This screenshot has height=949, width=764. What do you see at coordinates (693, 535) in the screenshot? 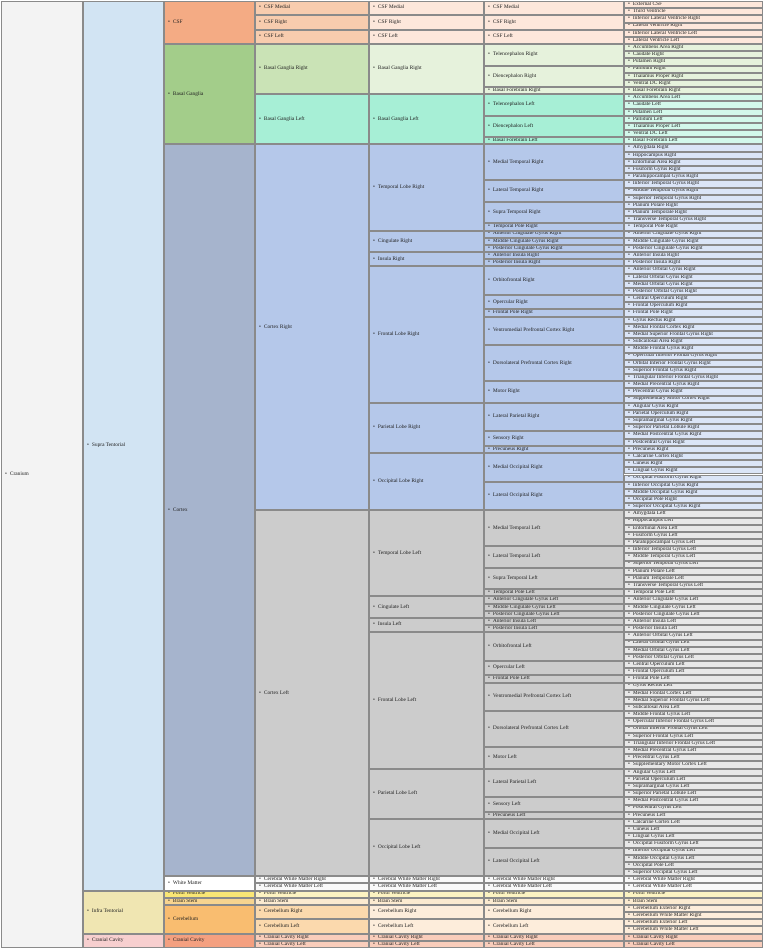
I see `node-fusiform-gyrus-left: Fusiform Gyrus Left` at bounding box center [693, 535].